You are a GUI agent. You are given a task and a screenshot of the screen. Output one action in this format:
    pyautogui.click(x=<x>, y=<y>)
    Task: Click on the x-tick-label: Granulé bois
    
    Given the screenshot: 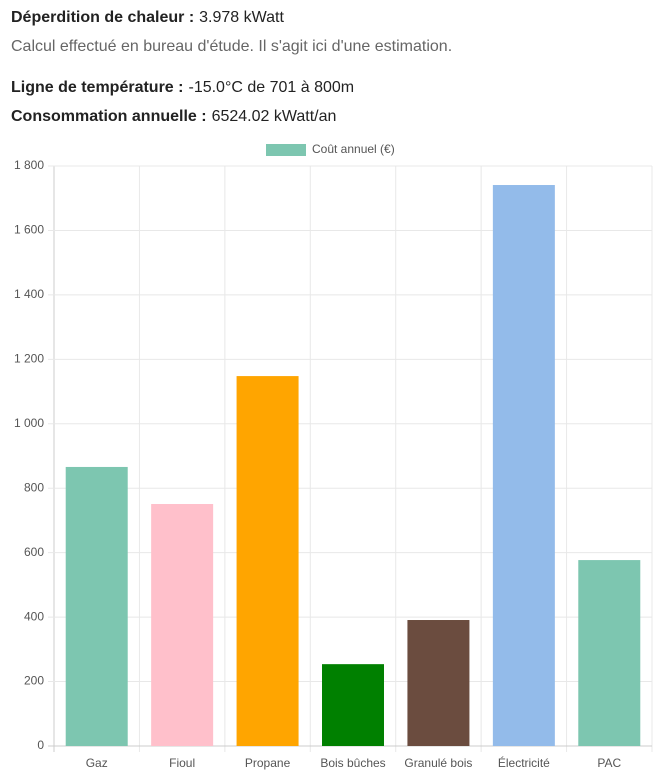 What is the action you would take?
    pyautogui.click(x=438, y=763)
    